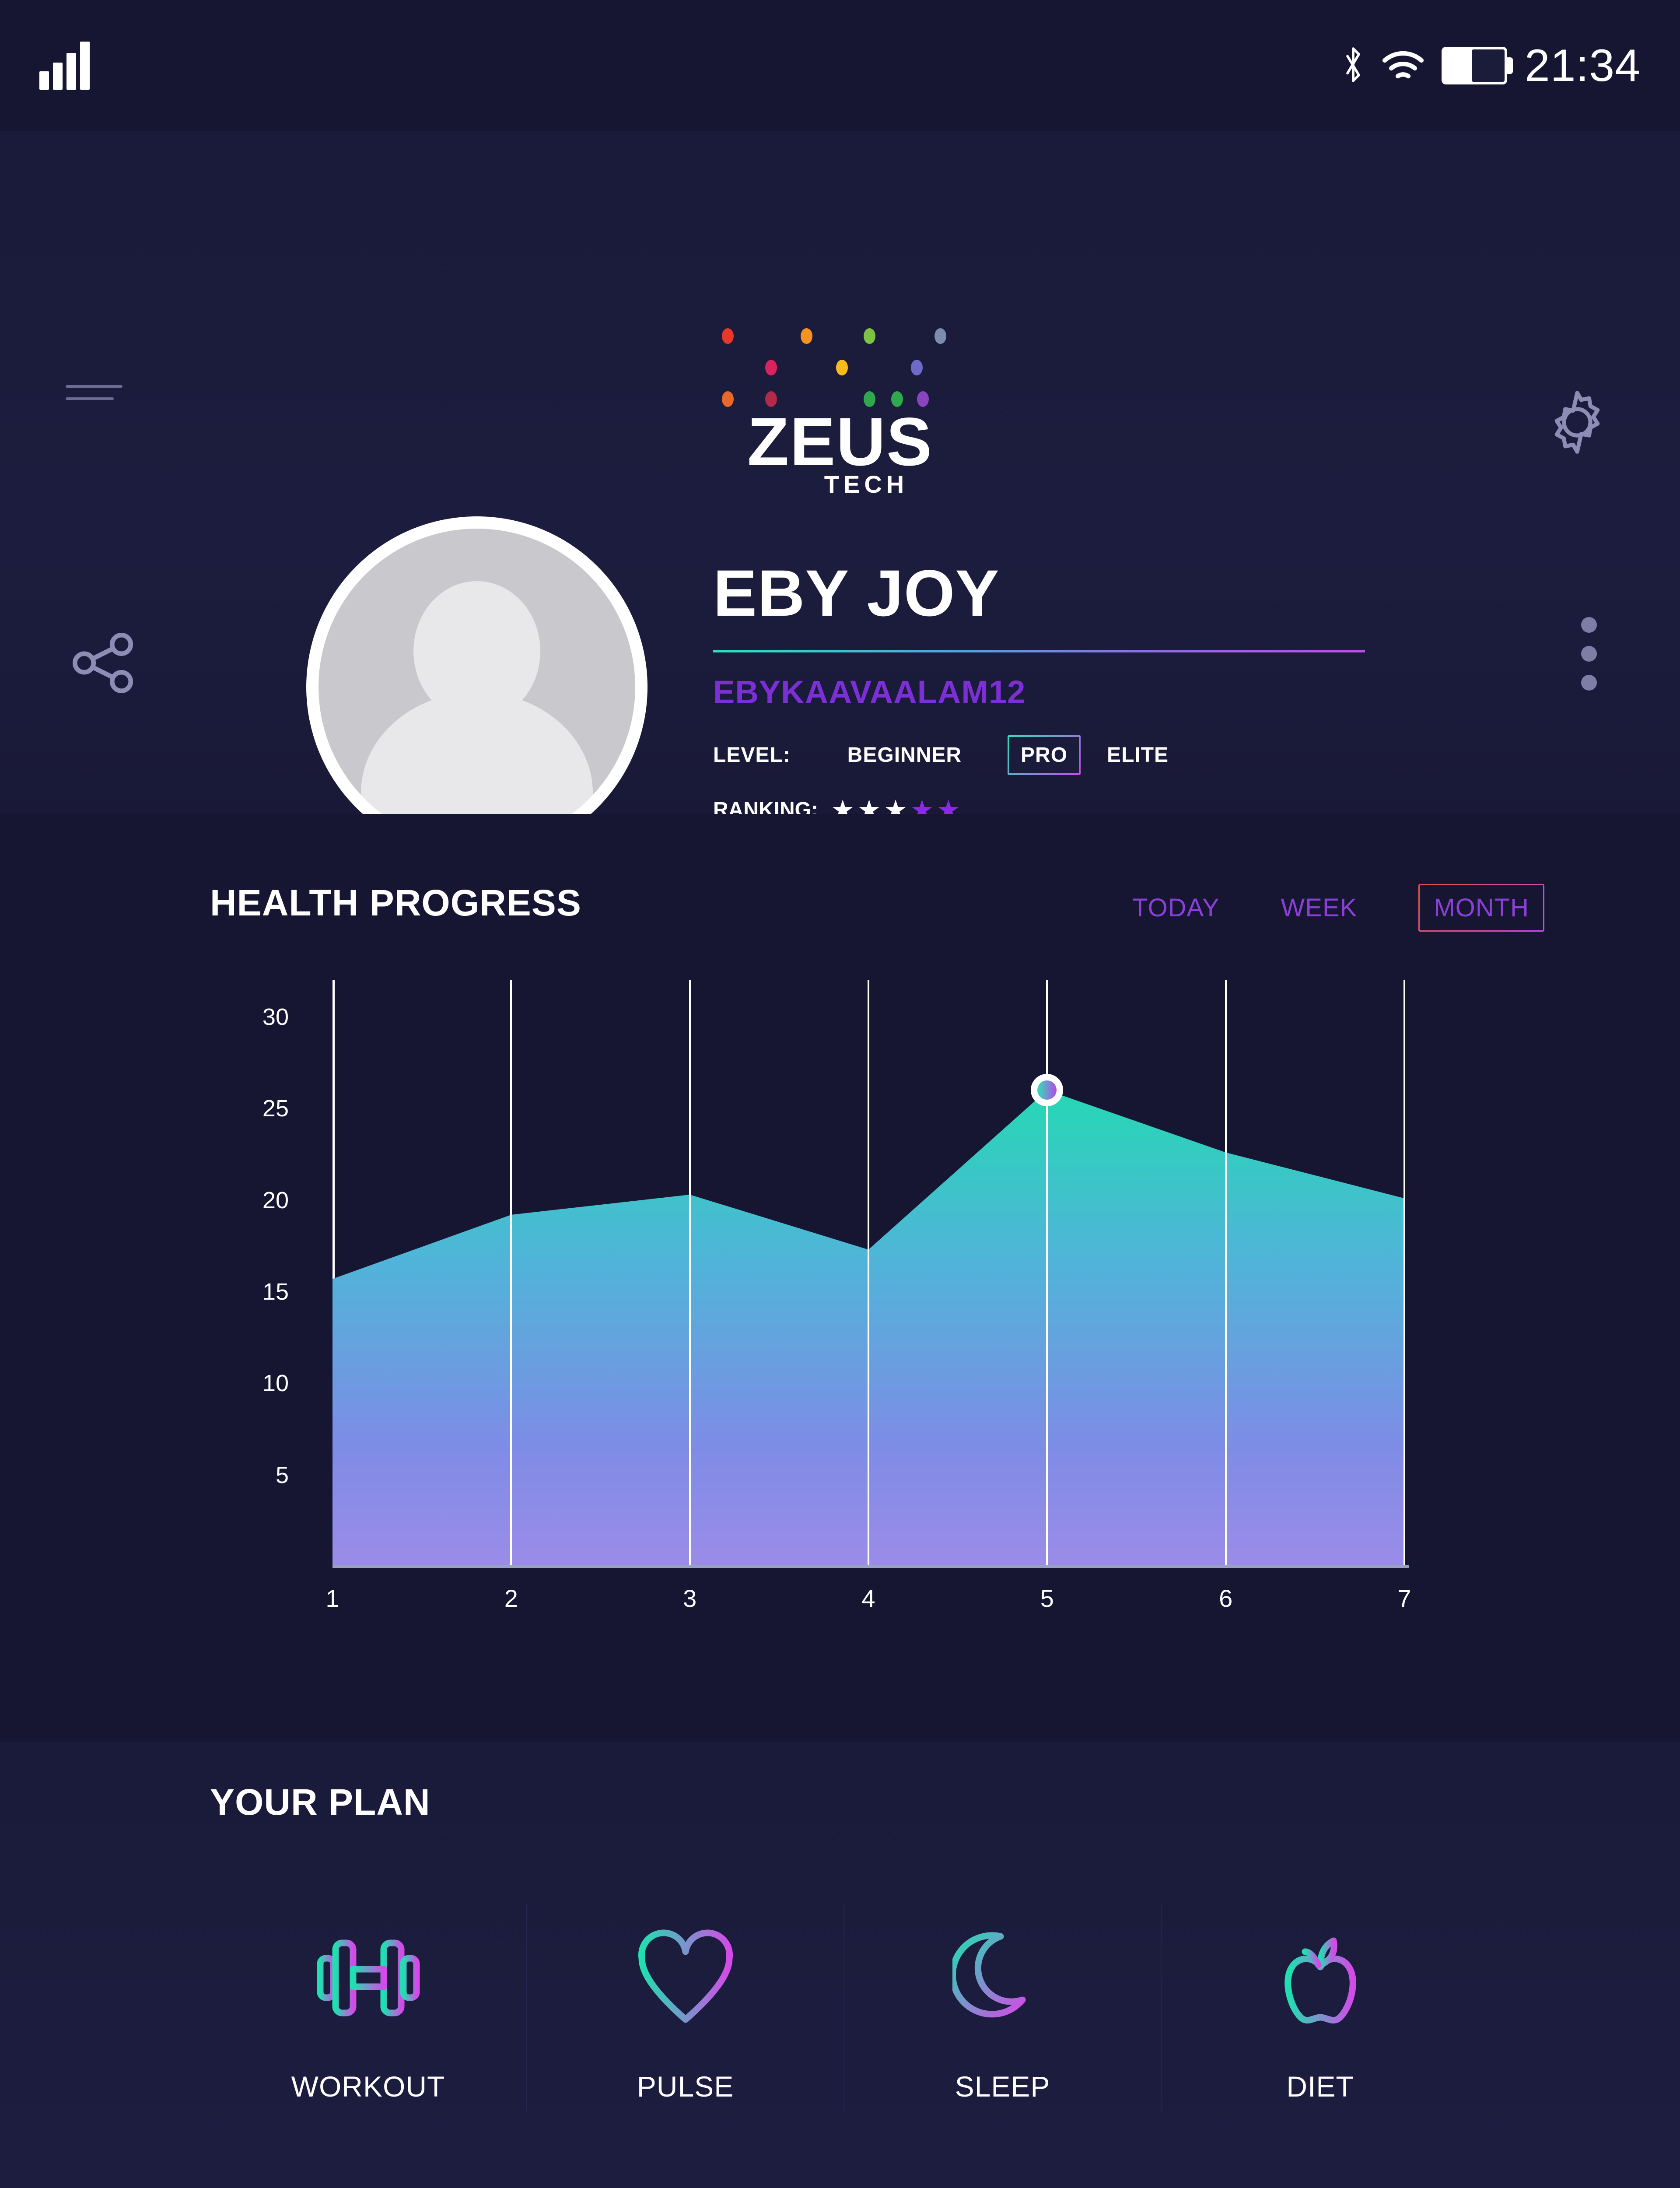  I want to click on chart-y-tick: 5, so click(282, 1475).